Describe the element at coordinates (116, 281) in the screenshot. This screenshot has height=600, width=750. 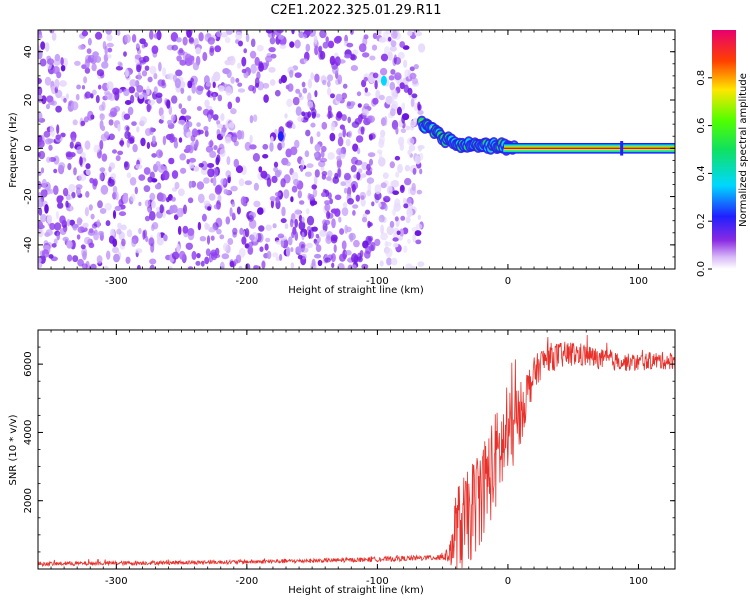
I see `spectrogram-xtick-label: -300` at that location.